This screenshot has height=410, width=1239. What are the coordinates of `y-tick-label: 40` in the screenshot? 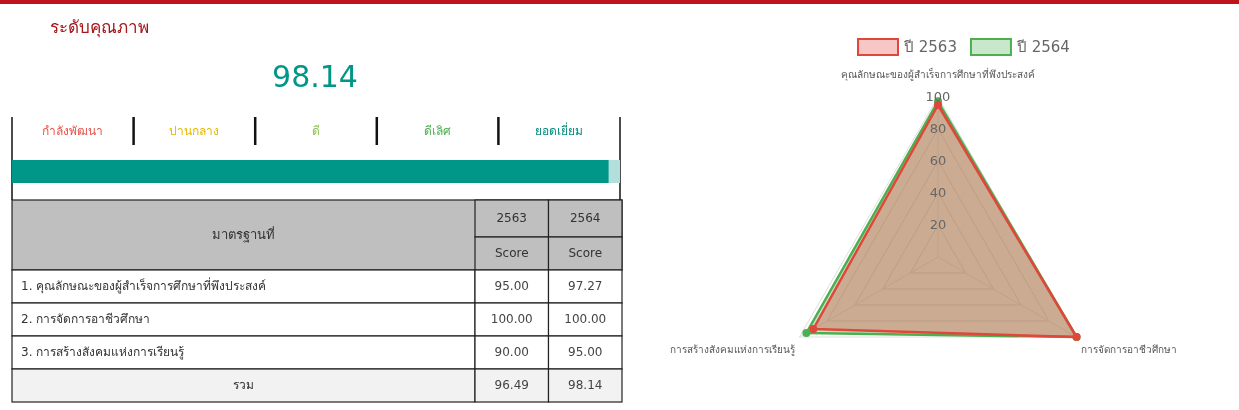 It's located at (938, 192).